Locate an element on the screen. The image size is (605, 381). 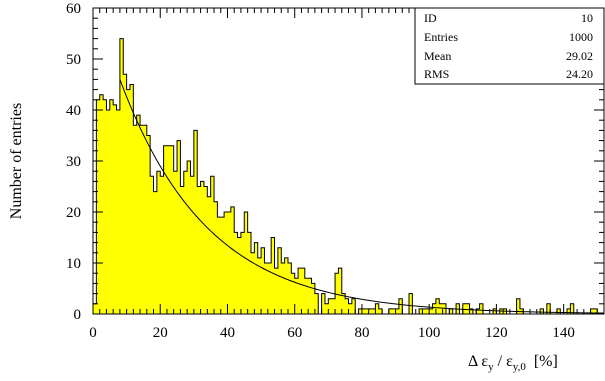
y-tick-label: 30 is located at coordinates (73, 162).